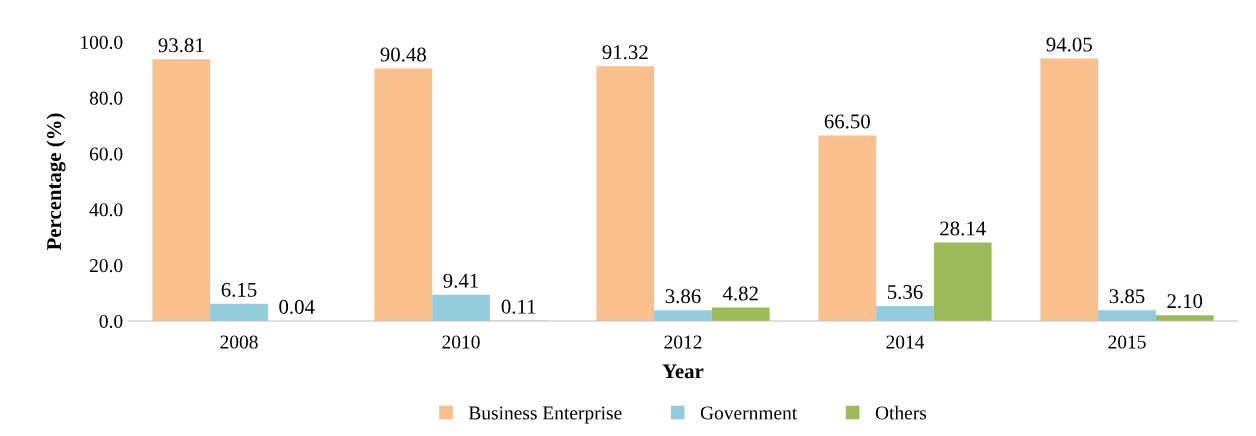  What do you see at coordinates (102, 42) in the screenshot?
I see `y-tick-label: 100.0` at bounding box center [102, 42].